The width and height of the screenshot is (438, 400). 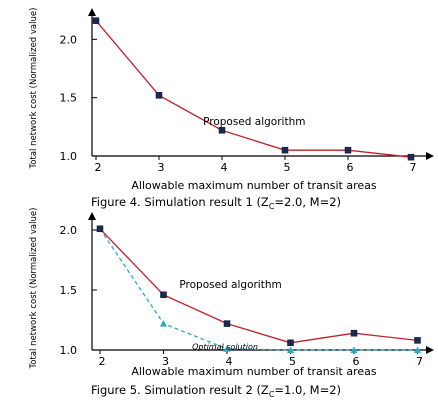 I want to click on chart-1-x-tick-label: 6, so click(x=350, y=167).